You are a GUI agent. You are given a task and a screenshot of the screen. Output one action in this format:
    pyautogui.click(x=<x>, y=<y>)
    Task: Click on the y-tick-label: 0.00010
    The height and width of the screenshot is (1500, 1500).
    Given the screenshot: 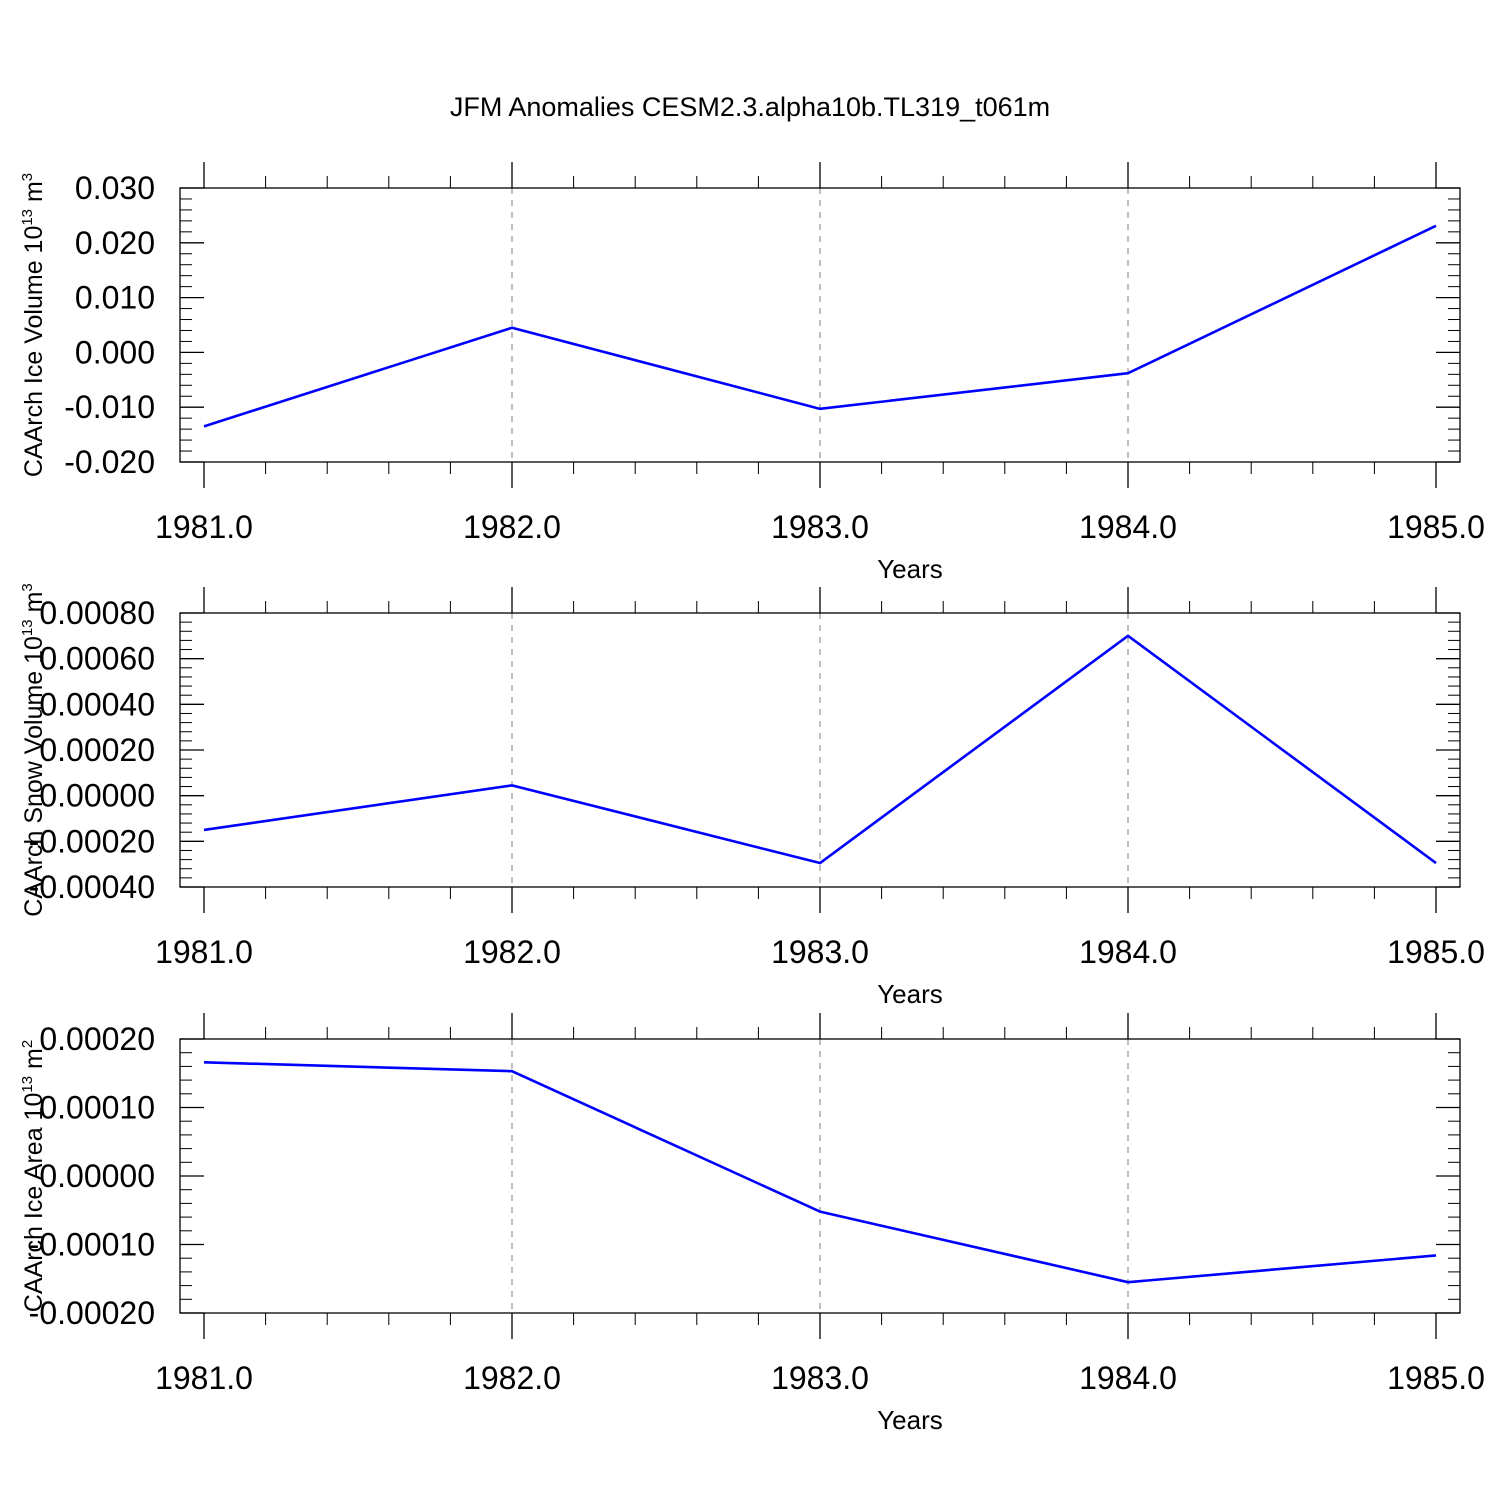 What is the action you would take?
    pyautogui.click(x=97, y=1108)
    